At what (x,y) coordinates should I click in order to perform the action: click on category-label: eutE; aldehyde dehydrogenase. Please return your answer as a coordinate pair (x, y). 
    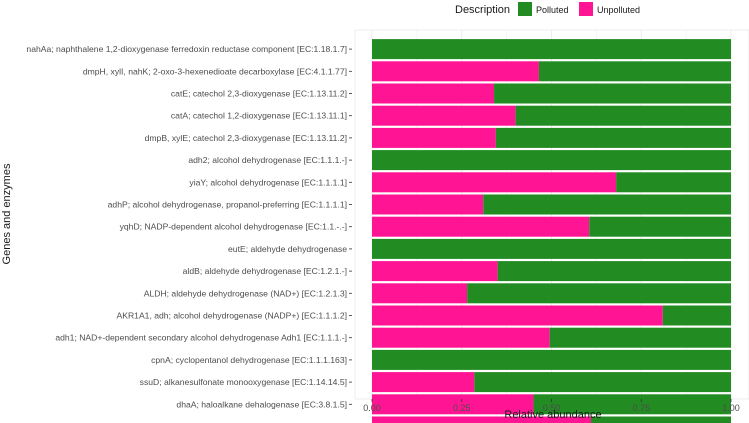
    Looking at the image, I should click on (287, 249).